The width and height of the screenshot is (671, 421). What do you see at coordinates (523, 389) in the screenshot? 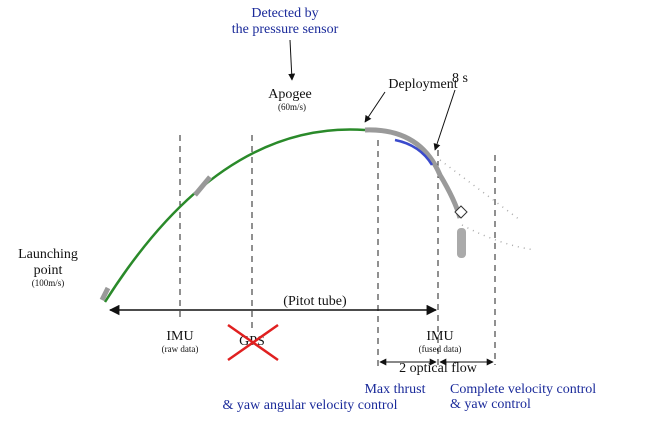
I see `phase-label: Complete velocity control` at bounding box center [523, 389].